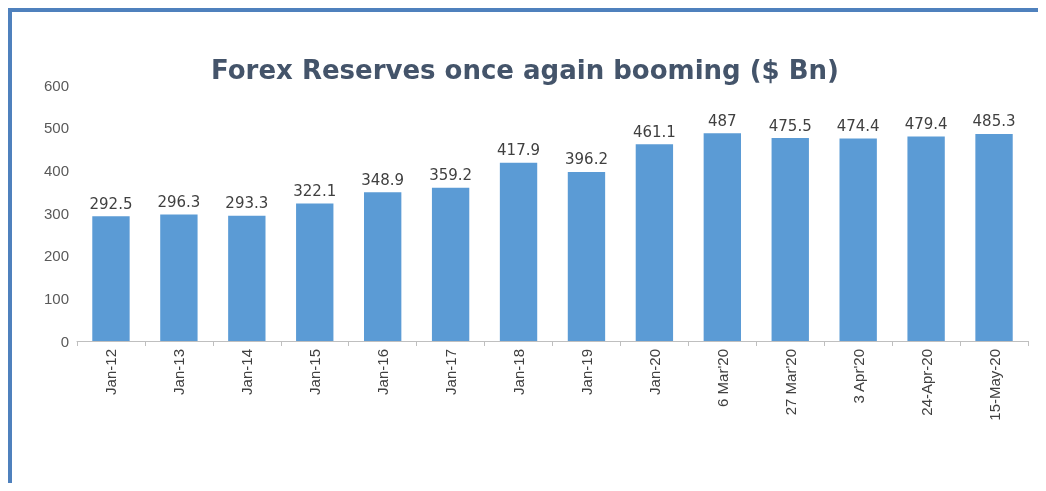 This screenshot has width=1046, height=491. I want to click on data-label: 322.1, so click(315, 191).